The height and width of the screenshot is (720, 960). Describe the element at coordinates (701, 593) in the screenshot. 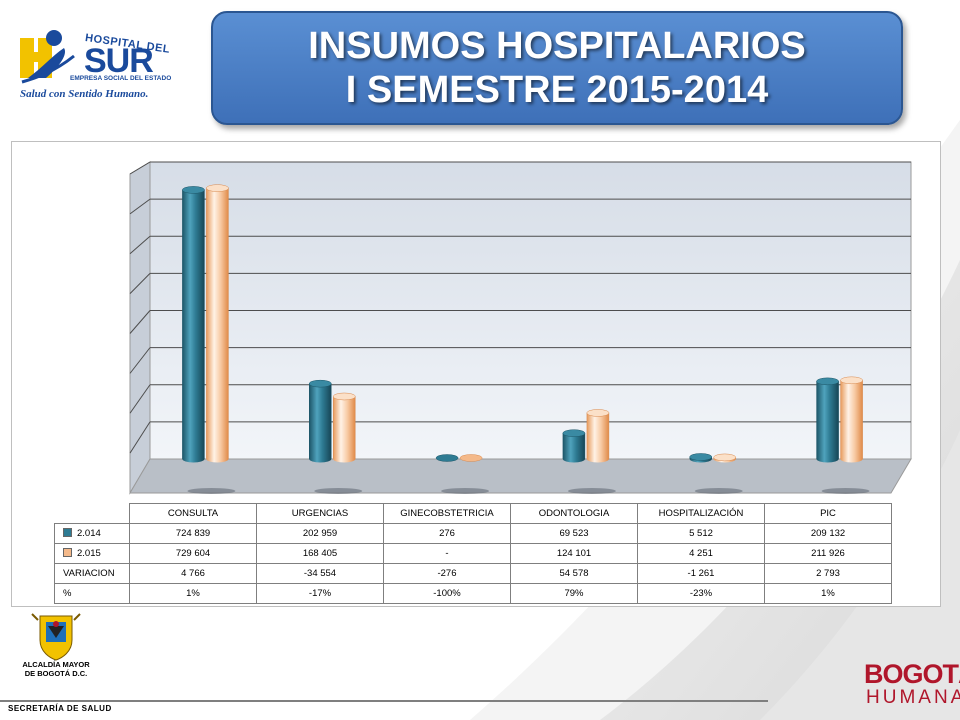

I see `table-cell: -23%` at that location.